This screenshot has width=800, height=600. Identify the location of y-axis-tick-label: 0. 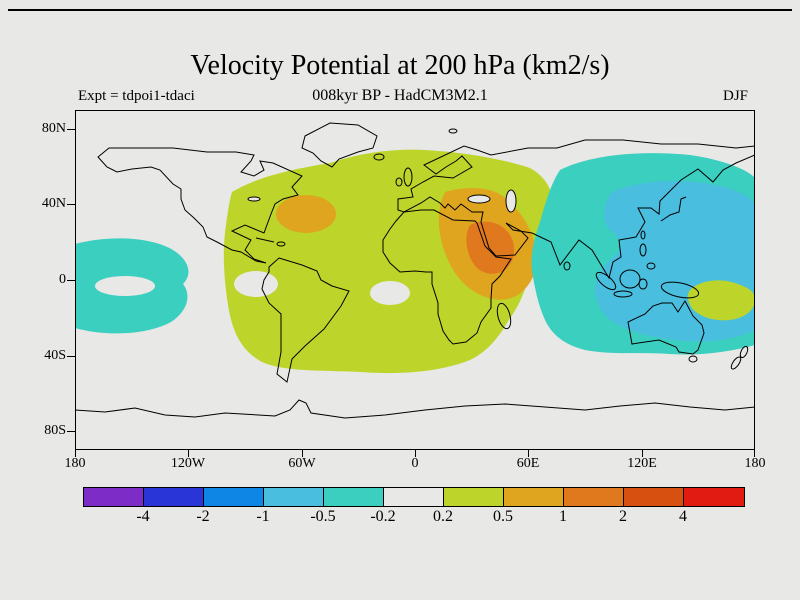
(62, 279).